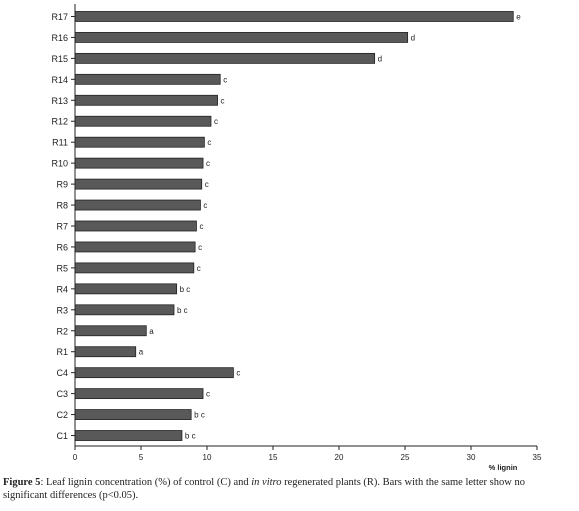  What do you see at coordinates (518, 16) in the screenshot?
I see `significance-label-r17: e` at bounding box center [518, 16].